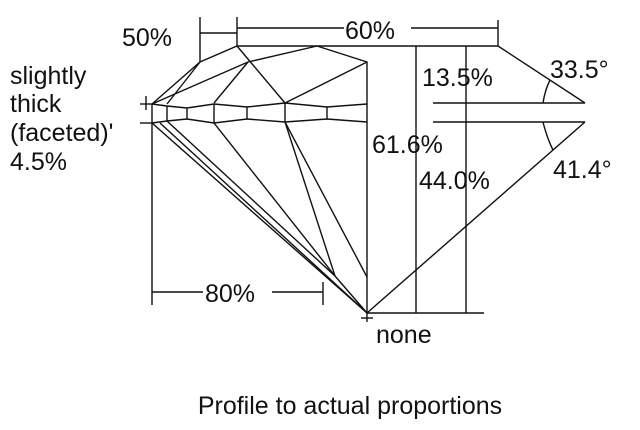 This screenshot has width=640, height=430. Describe the element at coordinates (457, 78) in the screenshot. I see `label-crown-height: 13.5%` at that location.